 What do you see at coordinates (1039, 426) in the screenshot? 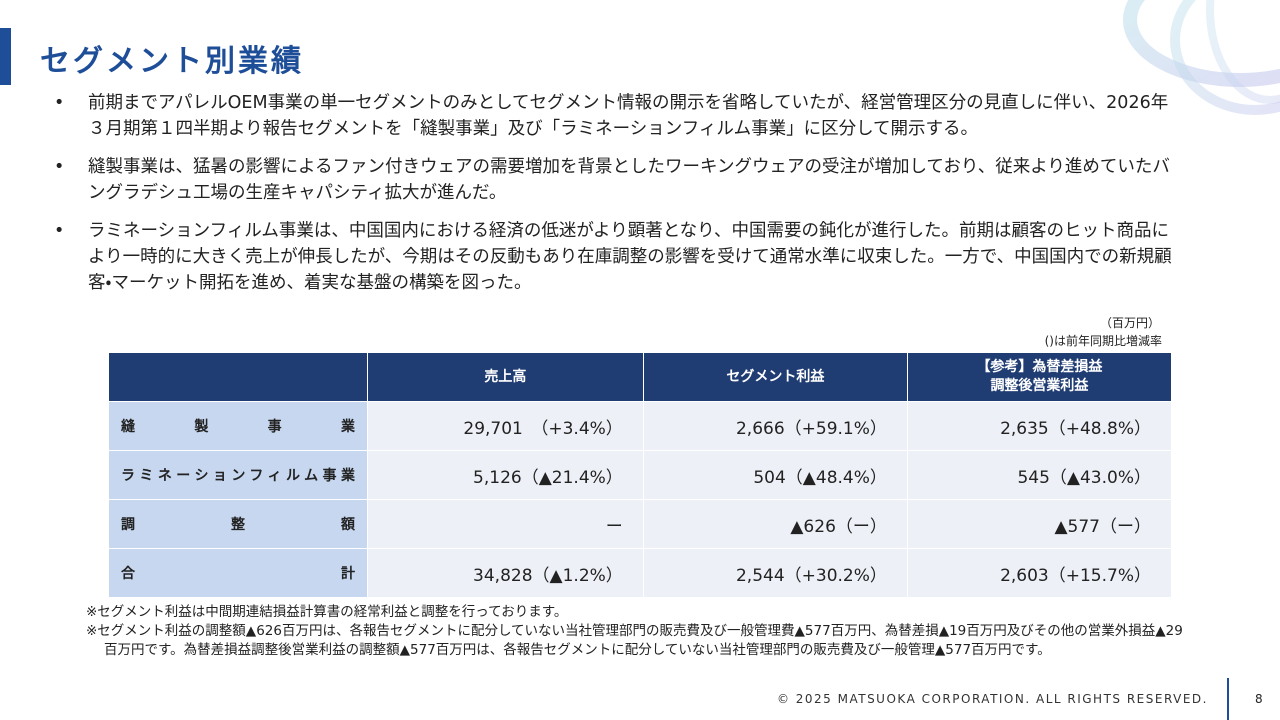
I see `cell: 2,635（+48.8%）` at bounding box center [1039, 426].